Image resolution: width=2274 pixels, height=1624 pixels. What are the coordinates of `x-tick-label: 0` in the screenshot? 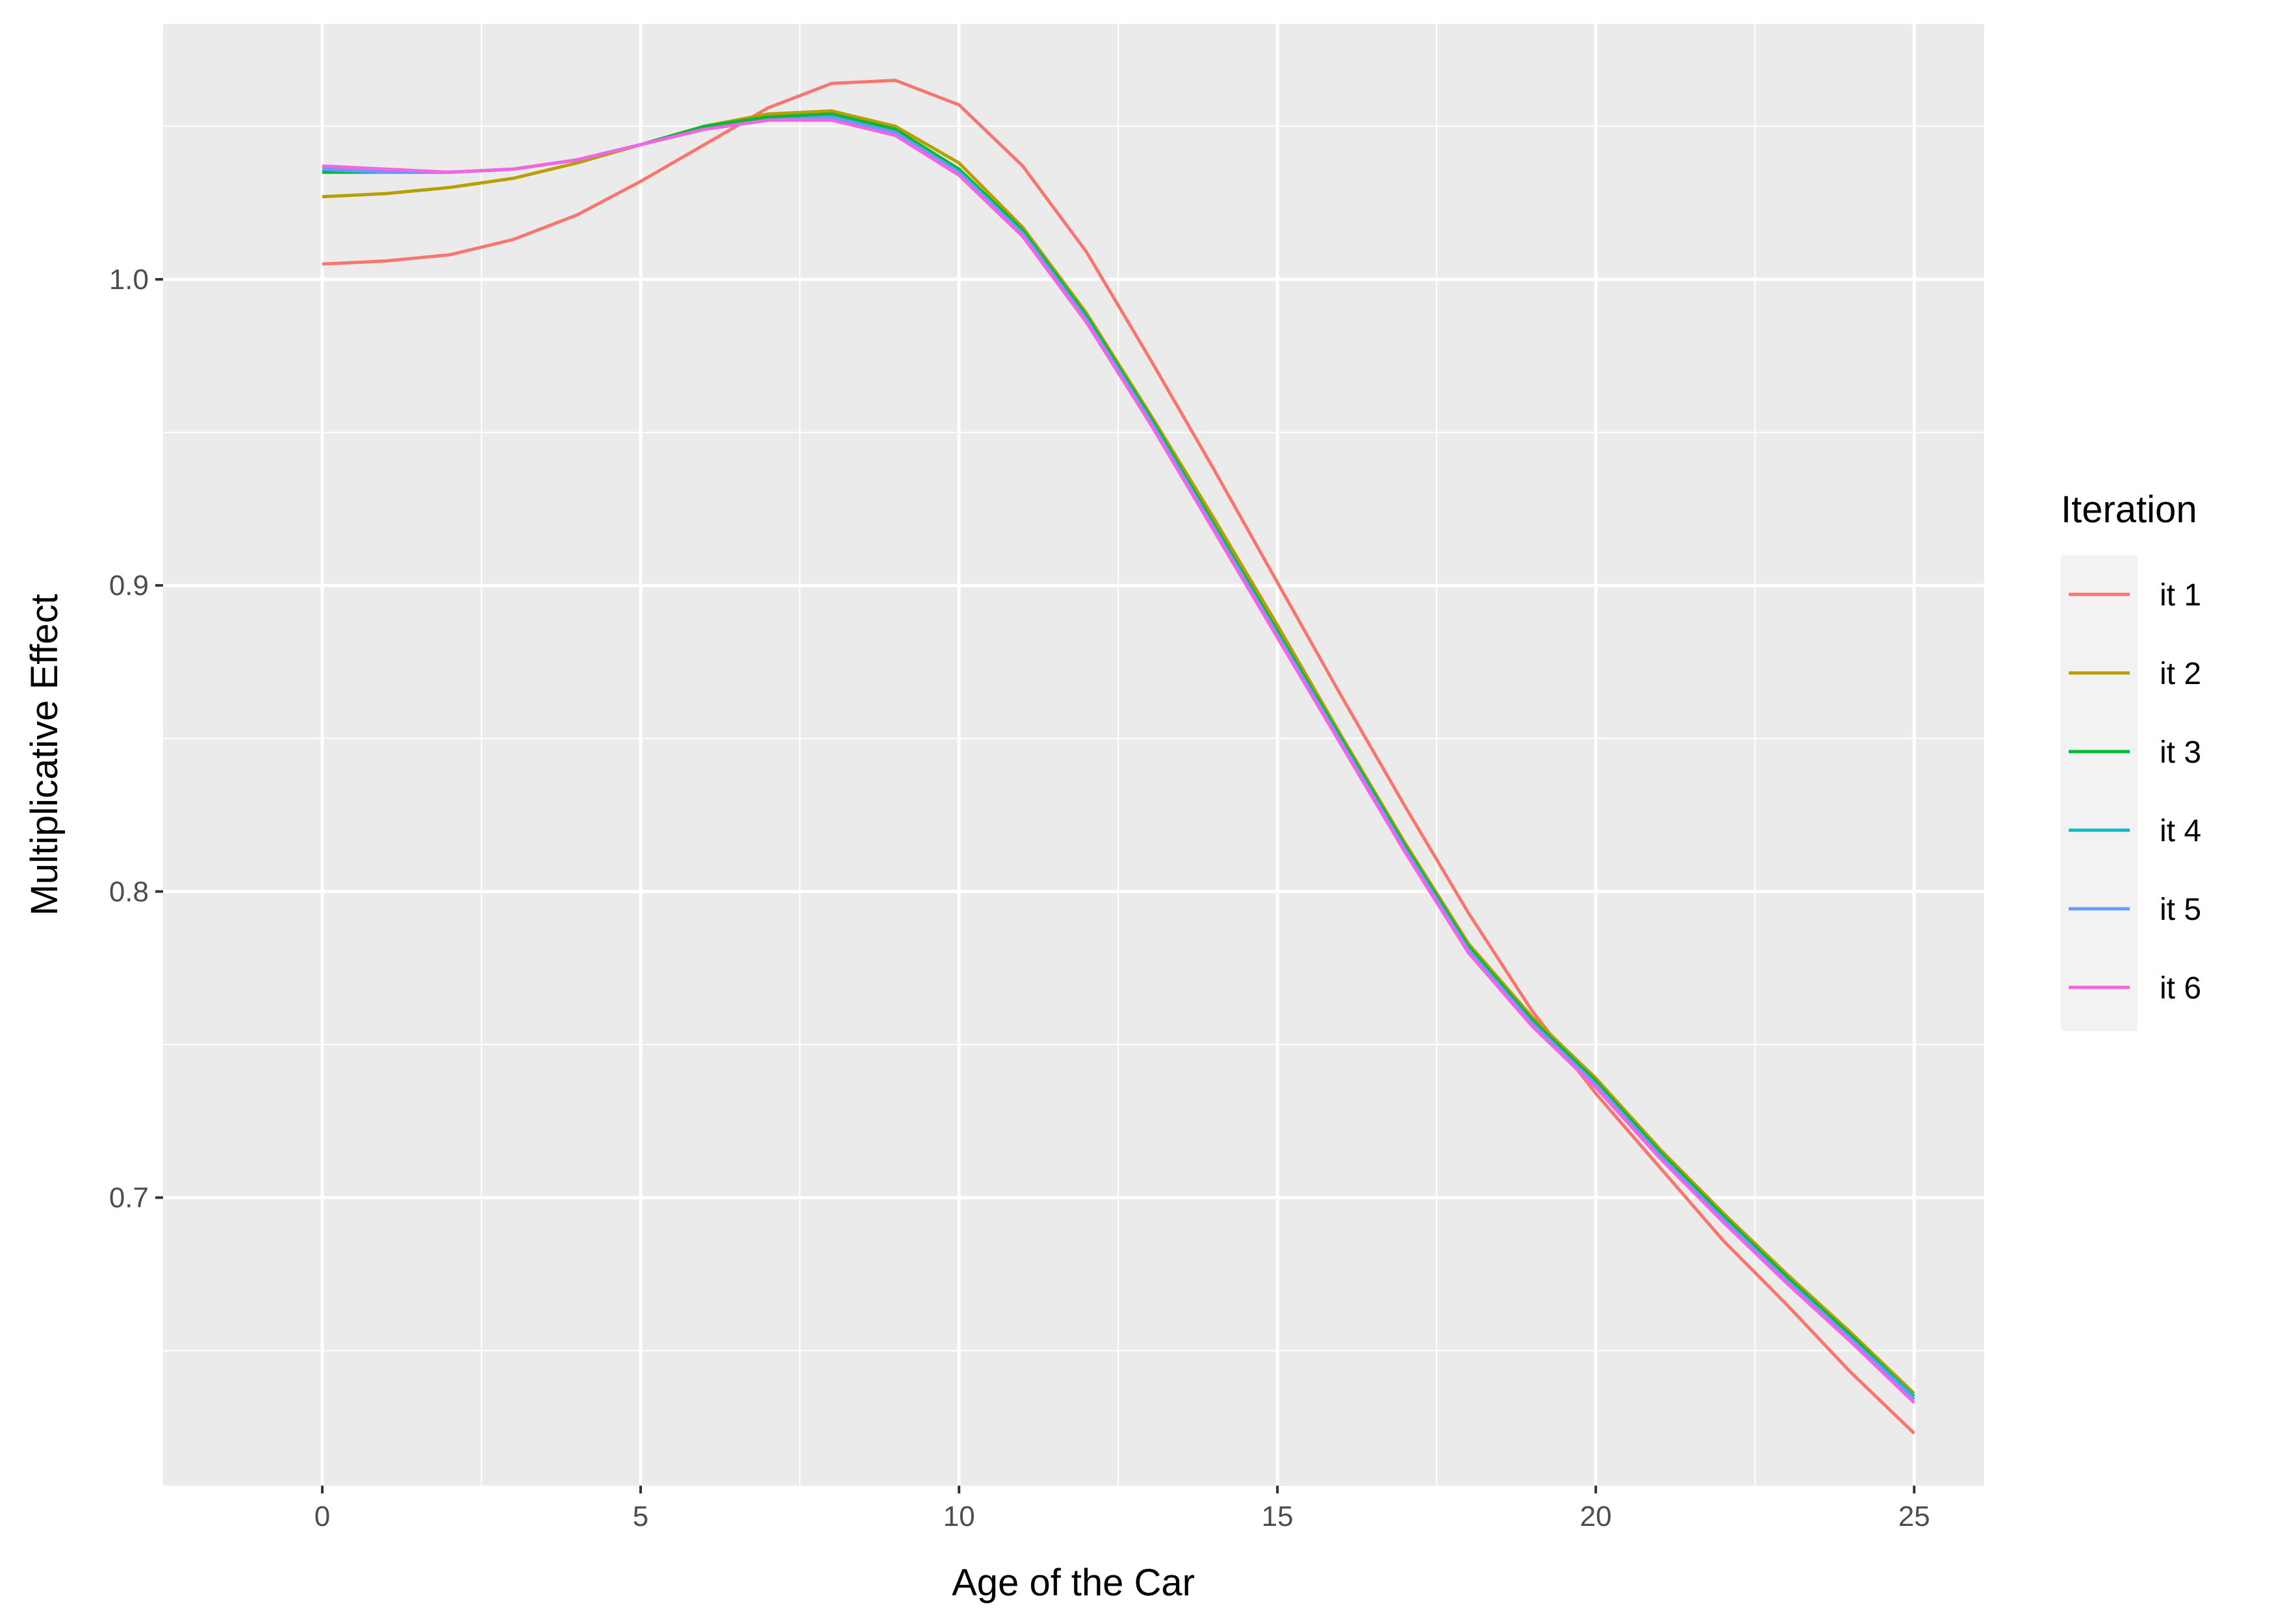 It's located at (322, 1516).